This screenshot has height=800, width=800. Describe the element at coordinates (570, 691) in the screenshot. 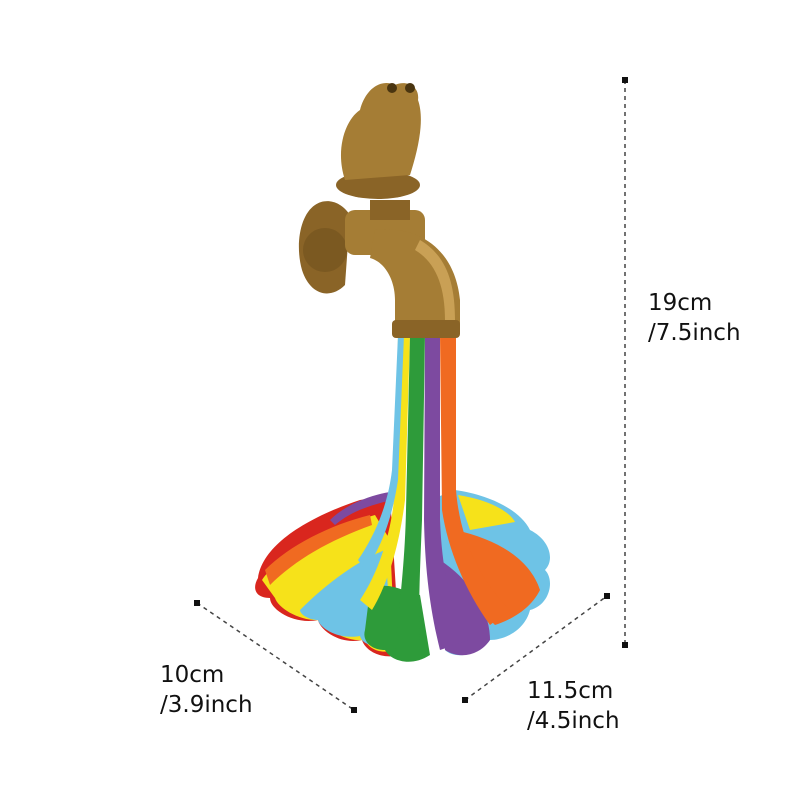

I see `depth-cm: 11.5cm` at that location.